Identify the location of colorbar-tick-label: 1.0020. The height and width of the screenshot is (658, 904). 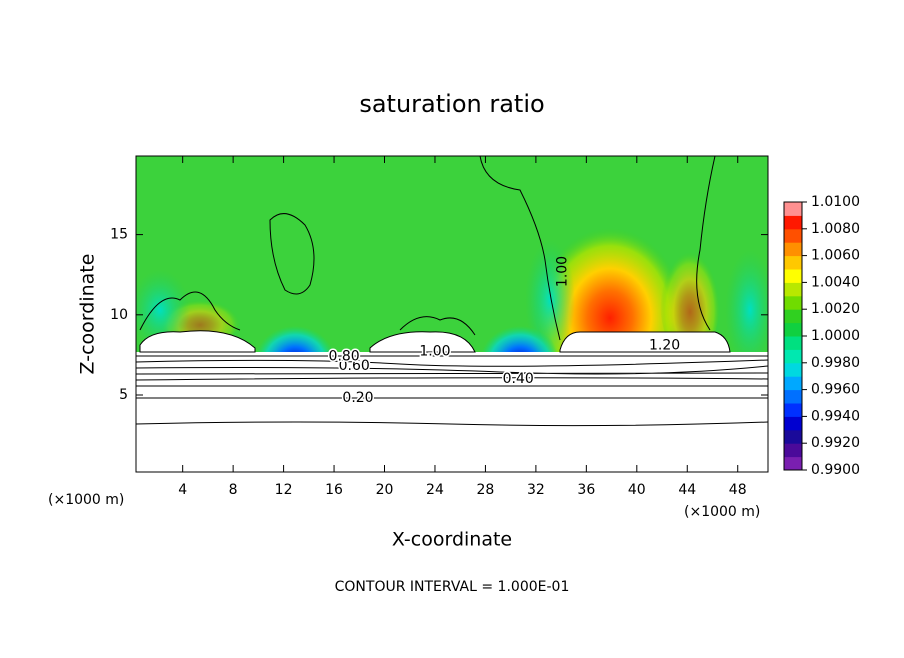
(835, 309).